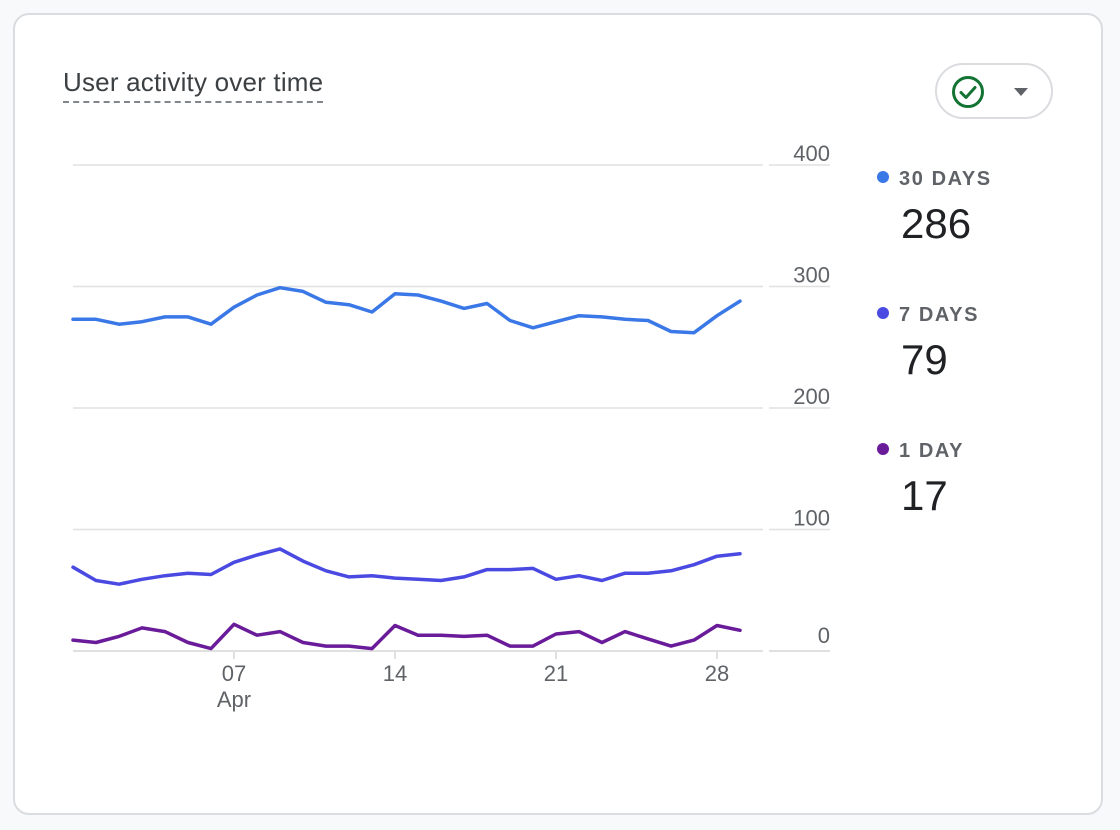  I want to click on check-circle-icon, so click(968, 92).